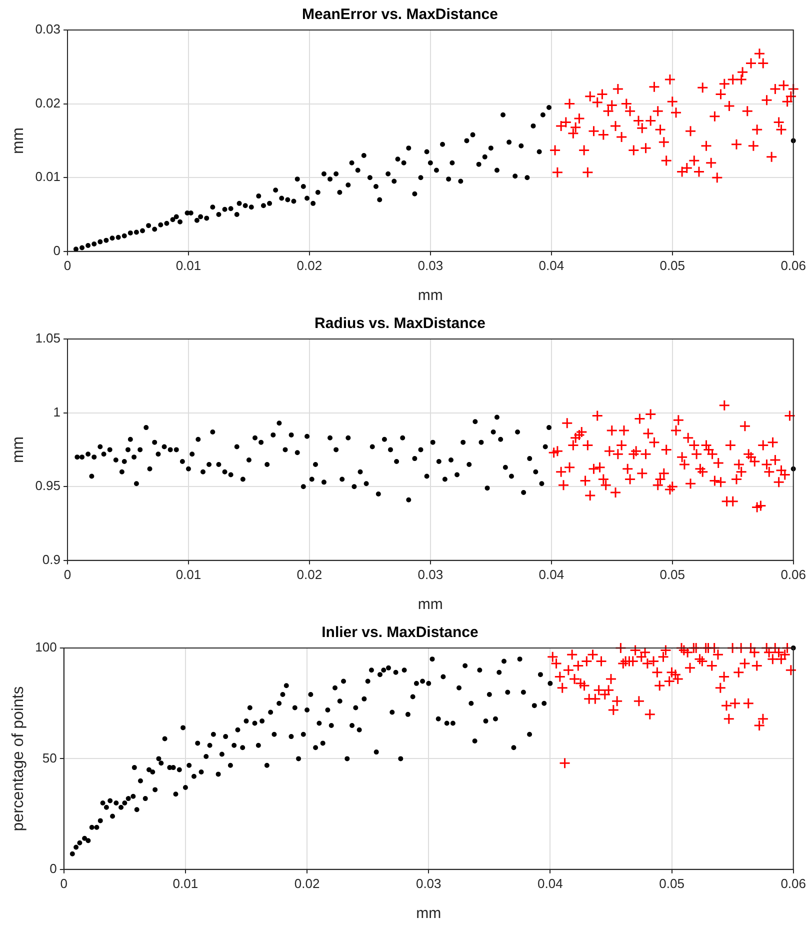  What do you see at coordinates (400, 633) in the screenshot?
I see `chart-title: Inlier vs. MaxDistance` at bounding box center [400, 633].